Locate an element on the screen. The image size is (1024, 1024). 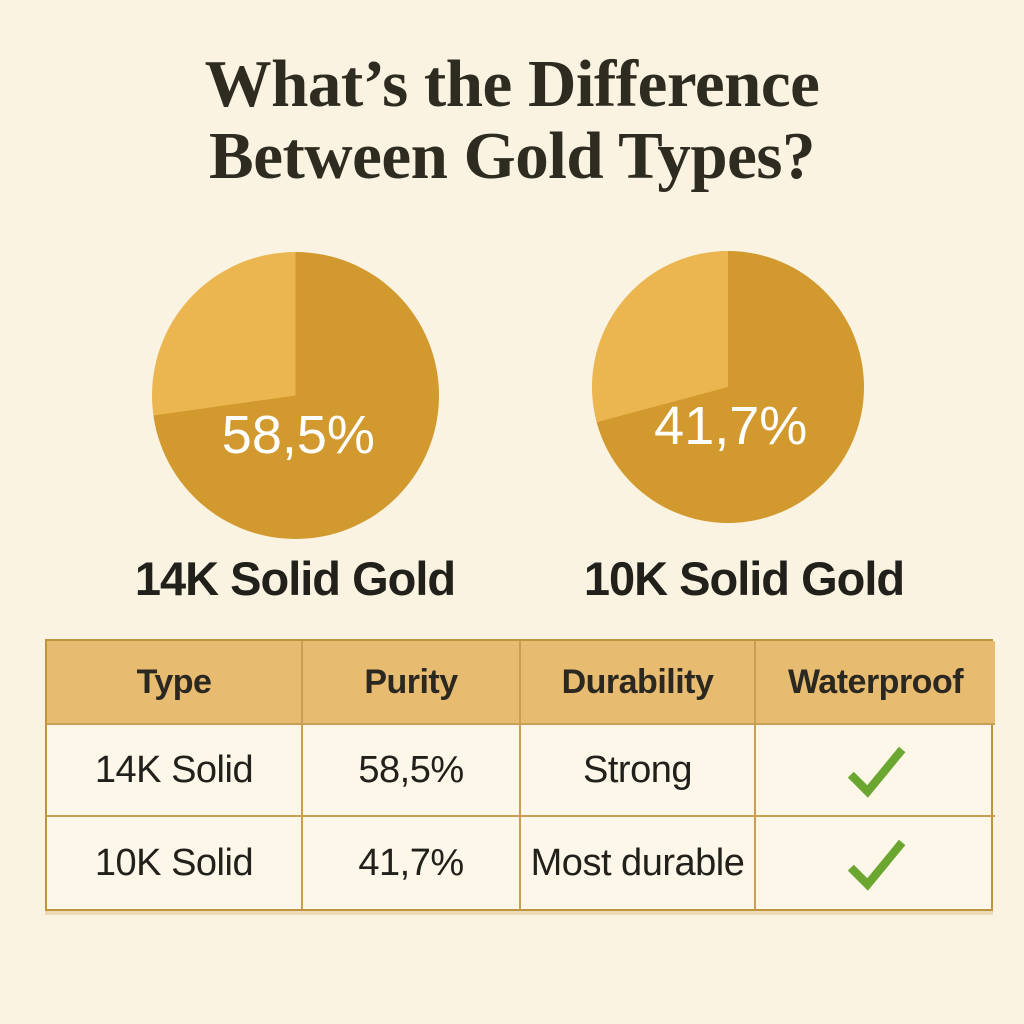
cell-durability-14k: Strong is located at coordinates (638, 771).